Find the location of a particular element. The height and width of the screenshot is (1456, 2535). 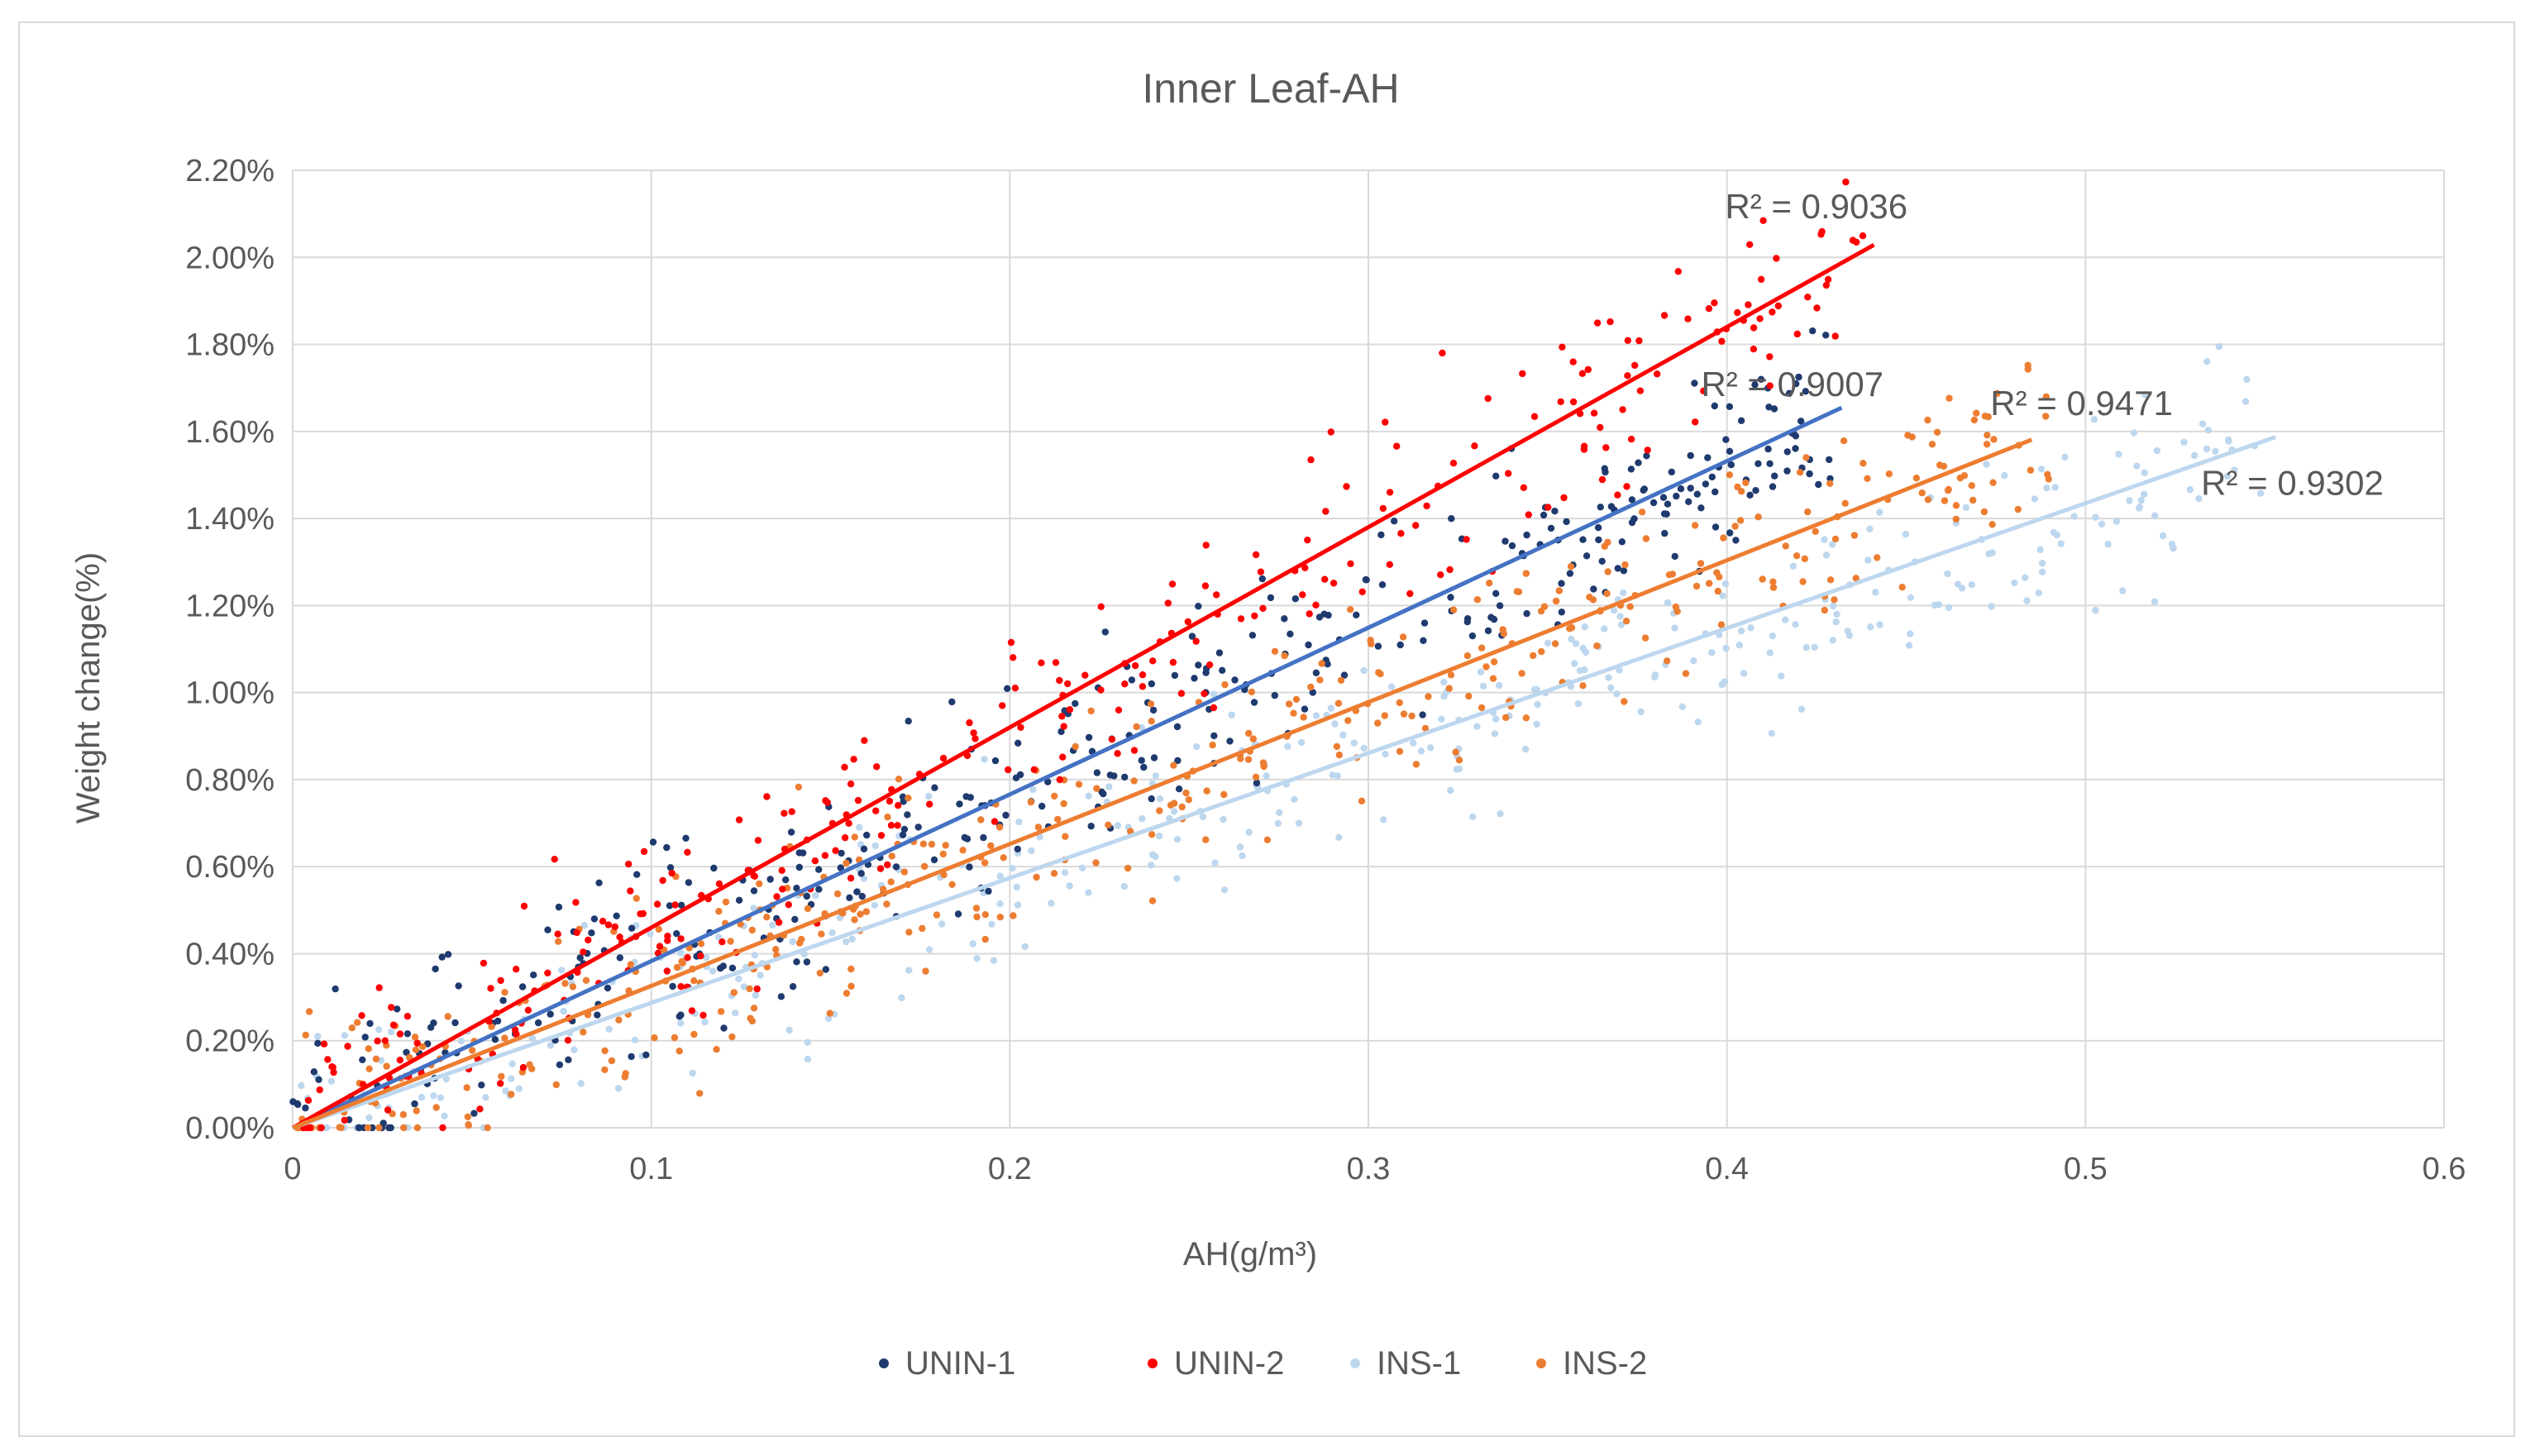

r2-label-UNIN-1: R² = 0.9007 is located at coordinates (1792, 384).